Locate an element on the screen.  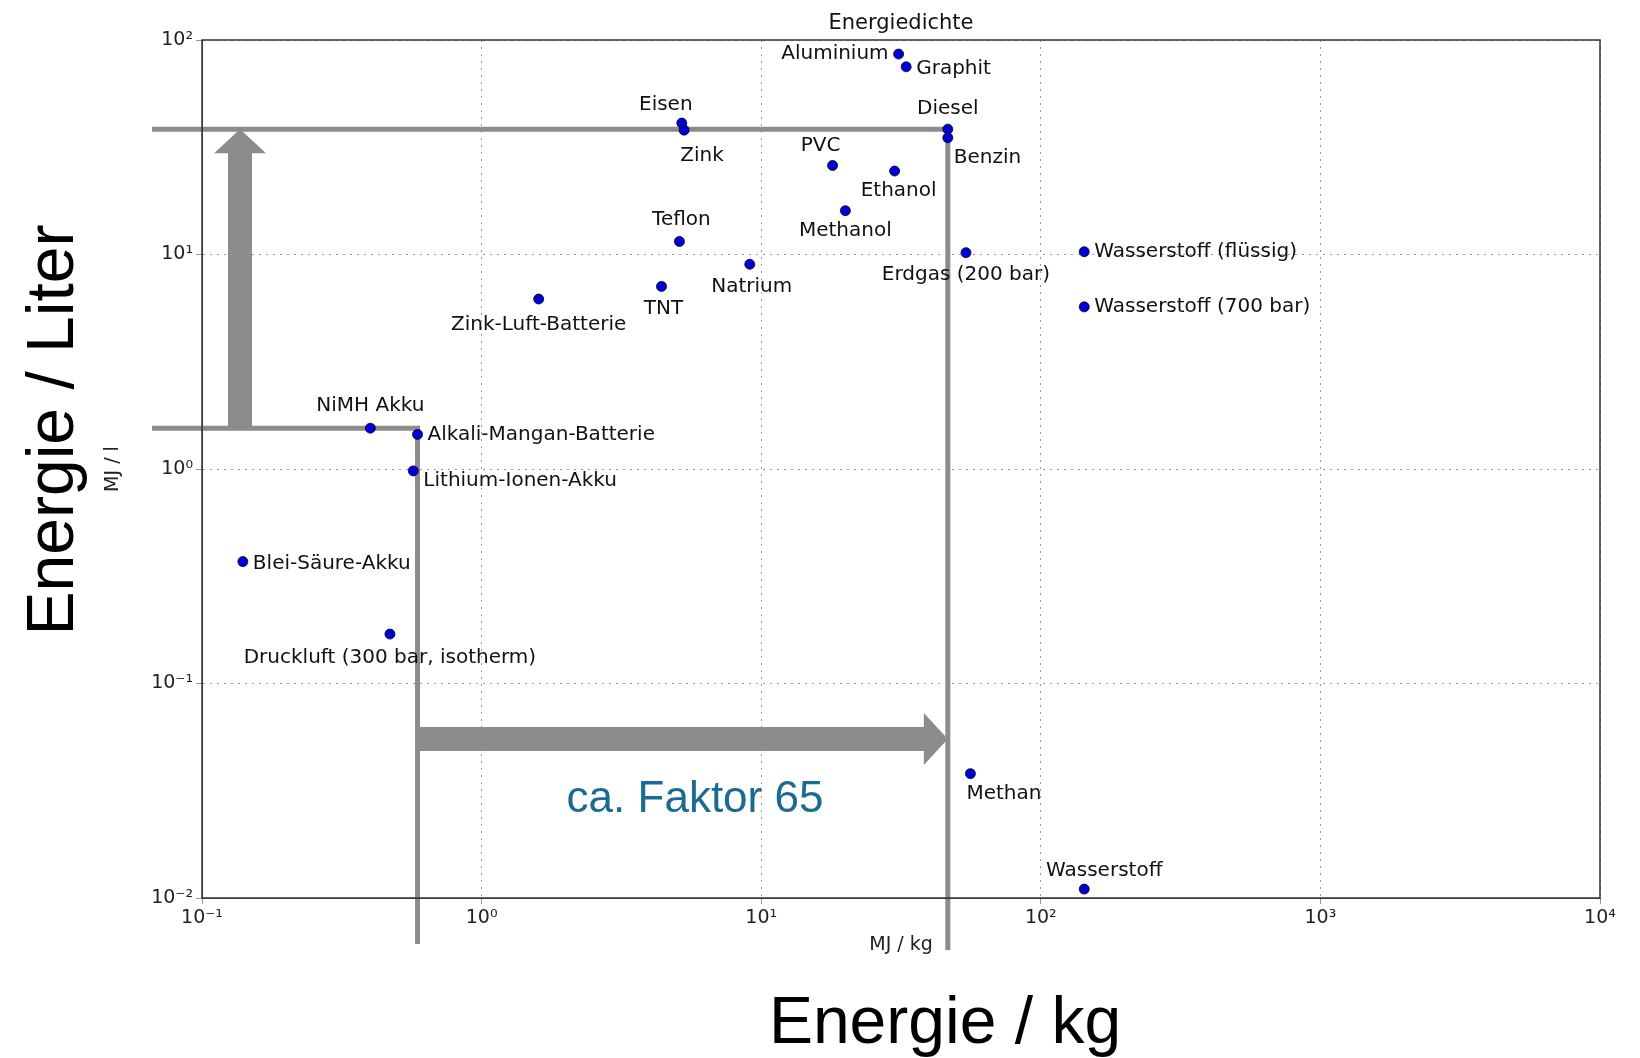
text: Energie / Liter is located at coordinates (50, 430).